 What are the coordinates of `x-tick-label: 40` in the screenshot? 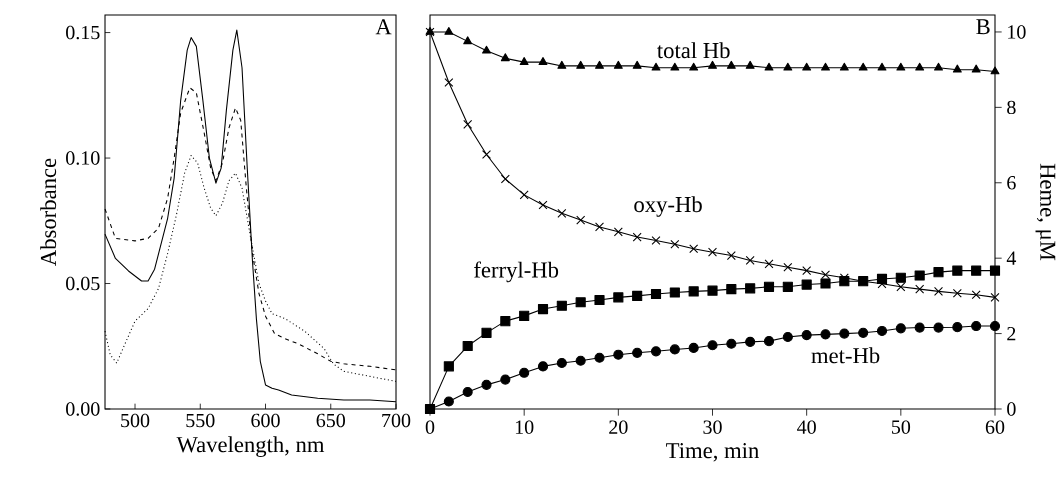 It's located at (806, 427).